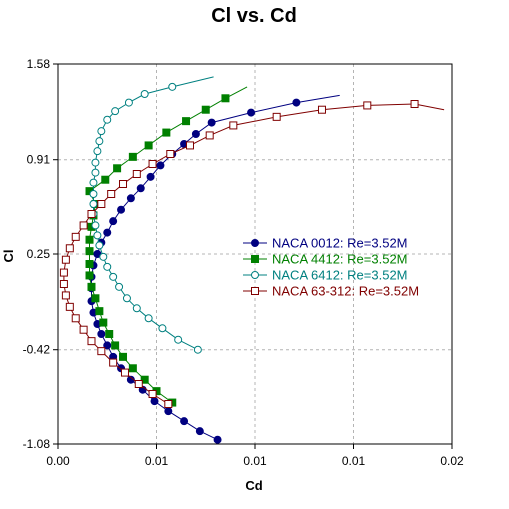  I want to click on x-axis-label: Cd, so click(253, 485).